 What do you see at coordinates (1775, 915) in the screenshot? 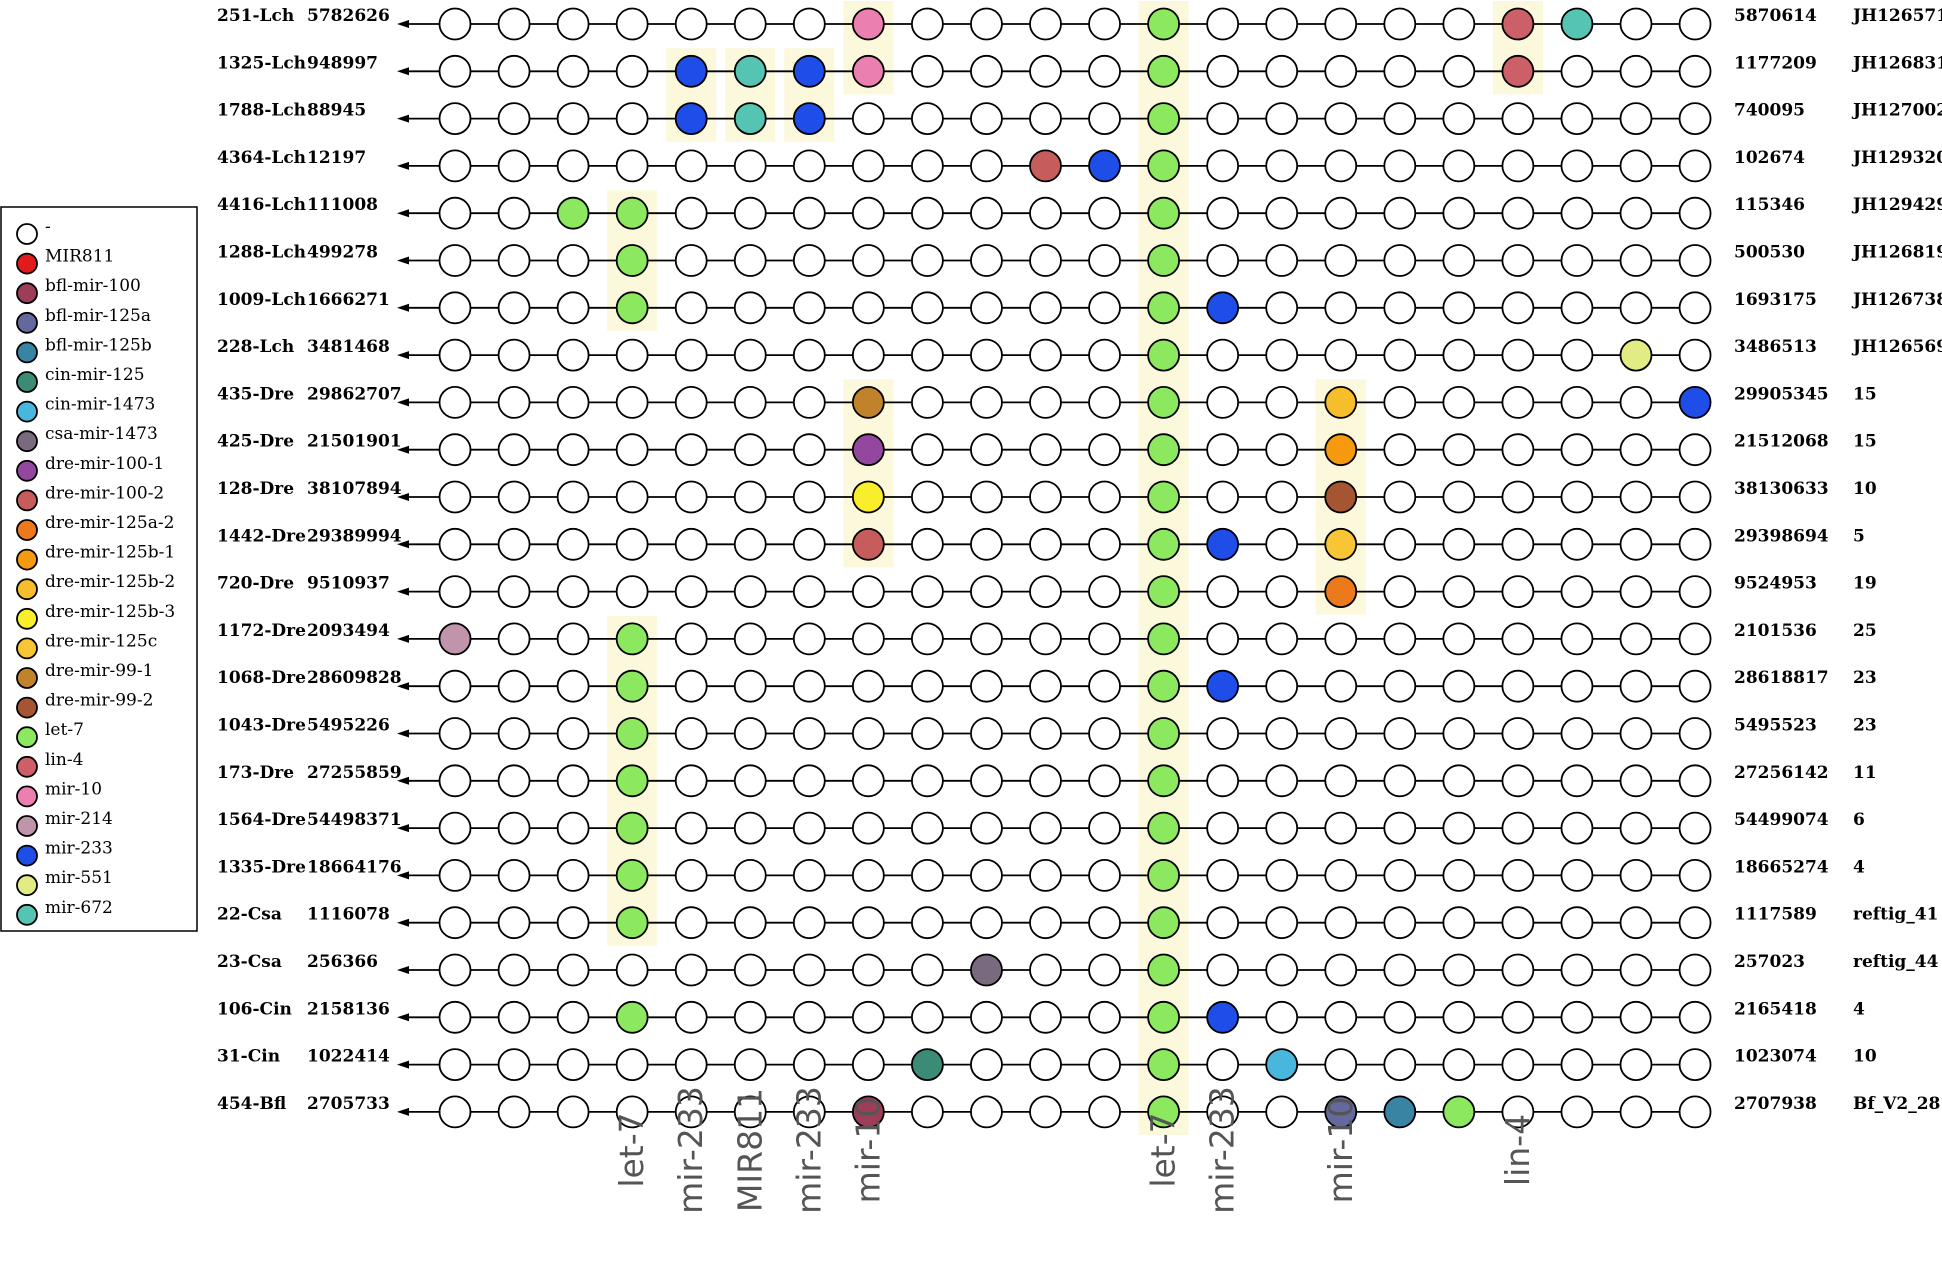
I see `end-coordinate: 1117589` at bounding box center [1775, 915].